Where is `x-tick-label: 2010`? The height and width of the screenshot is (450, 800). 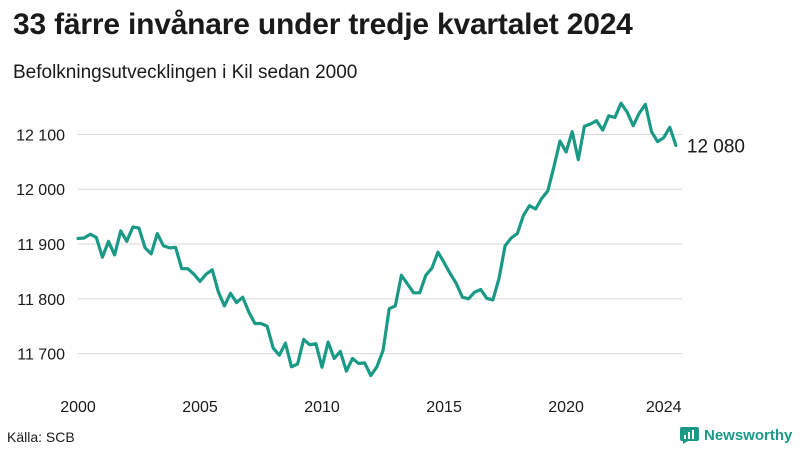 x-tick-label: 2010 is located at coordinates (322, 407).